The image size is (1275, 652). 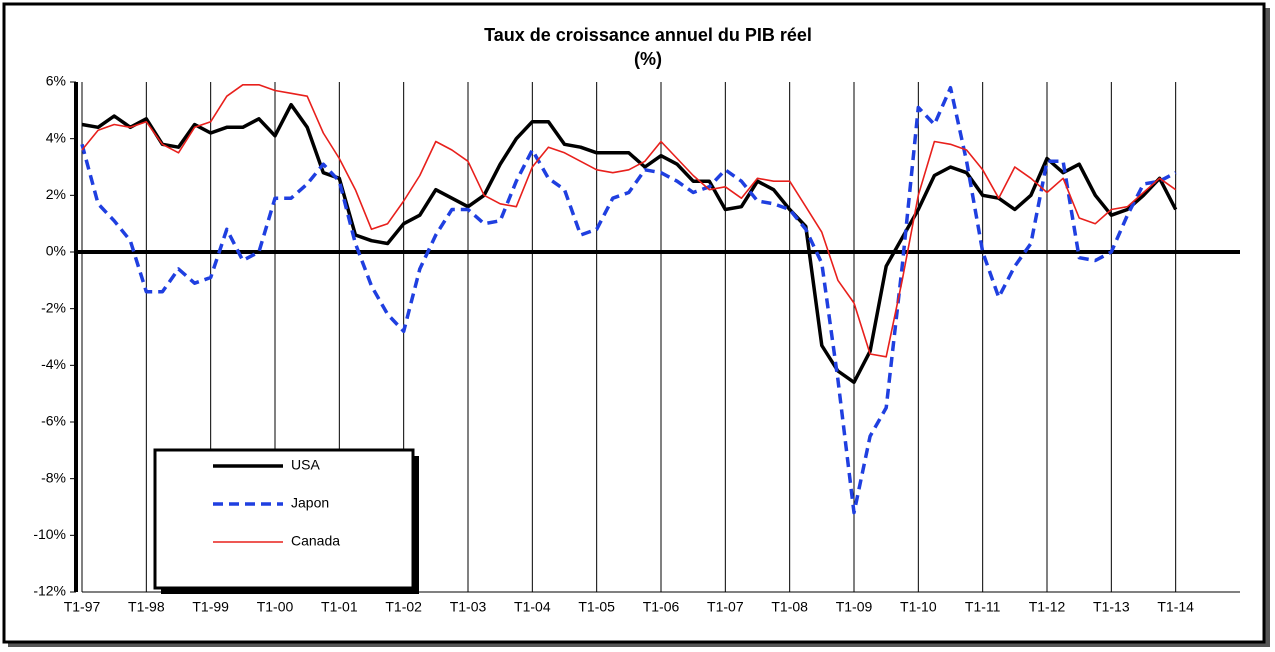 I want to click on y-tick-label: -2%, so click(x=53, y=307).